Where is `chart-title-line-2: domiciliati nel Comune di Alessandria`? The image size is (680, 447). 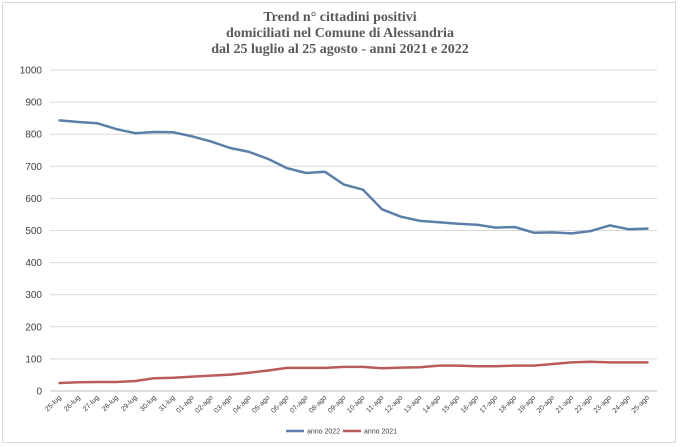
chart-title-line-2: domiciliati nel Comune di Alessandria is located at coordinates (340, 33).